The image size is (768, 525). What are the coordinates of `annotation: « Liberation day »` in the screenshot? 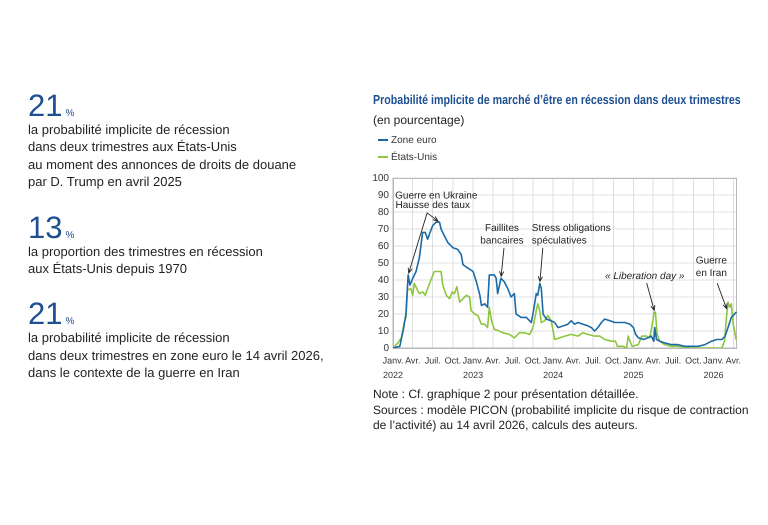 It's located at (644, 276).